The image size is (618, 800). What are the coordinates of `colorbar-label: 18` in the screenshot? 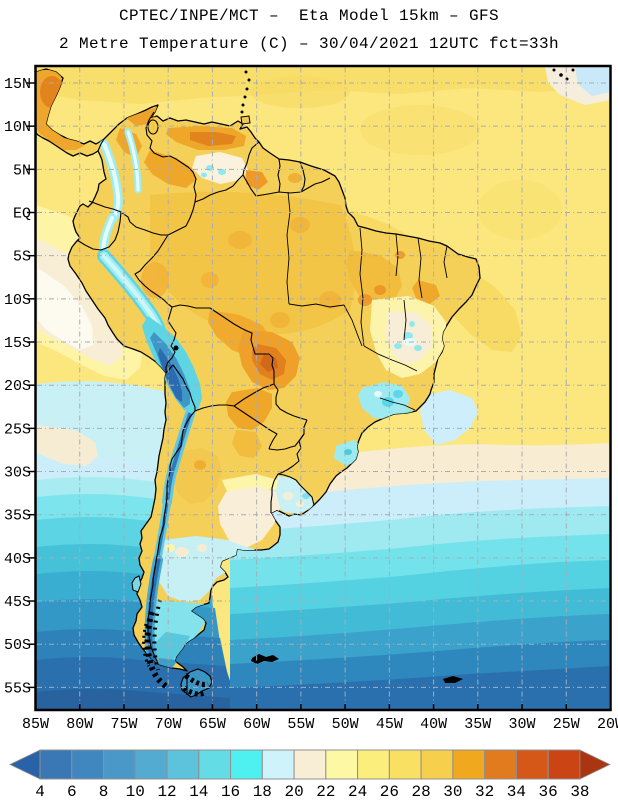 It's located at (262, 791).